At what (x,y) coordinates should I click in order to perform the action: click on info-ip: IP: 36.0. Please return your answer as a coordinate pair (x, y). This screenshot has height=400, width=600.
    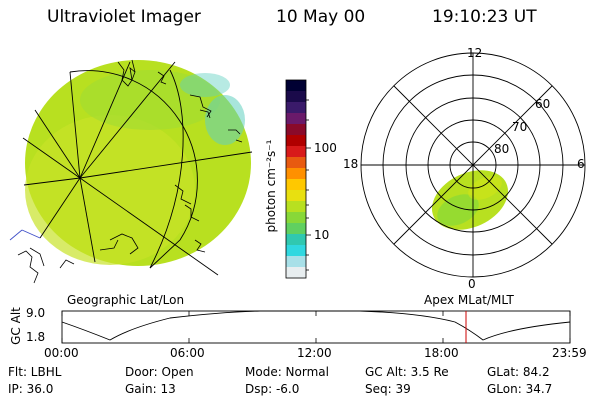
    Looking at the image, I should click on (31, 389).